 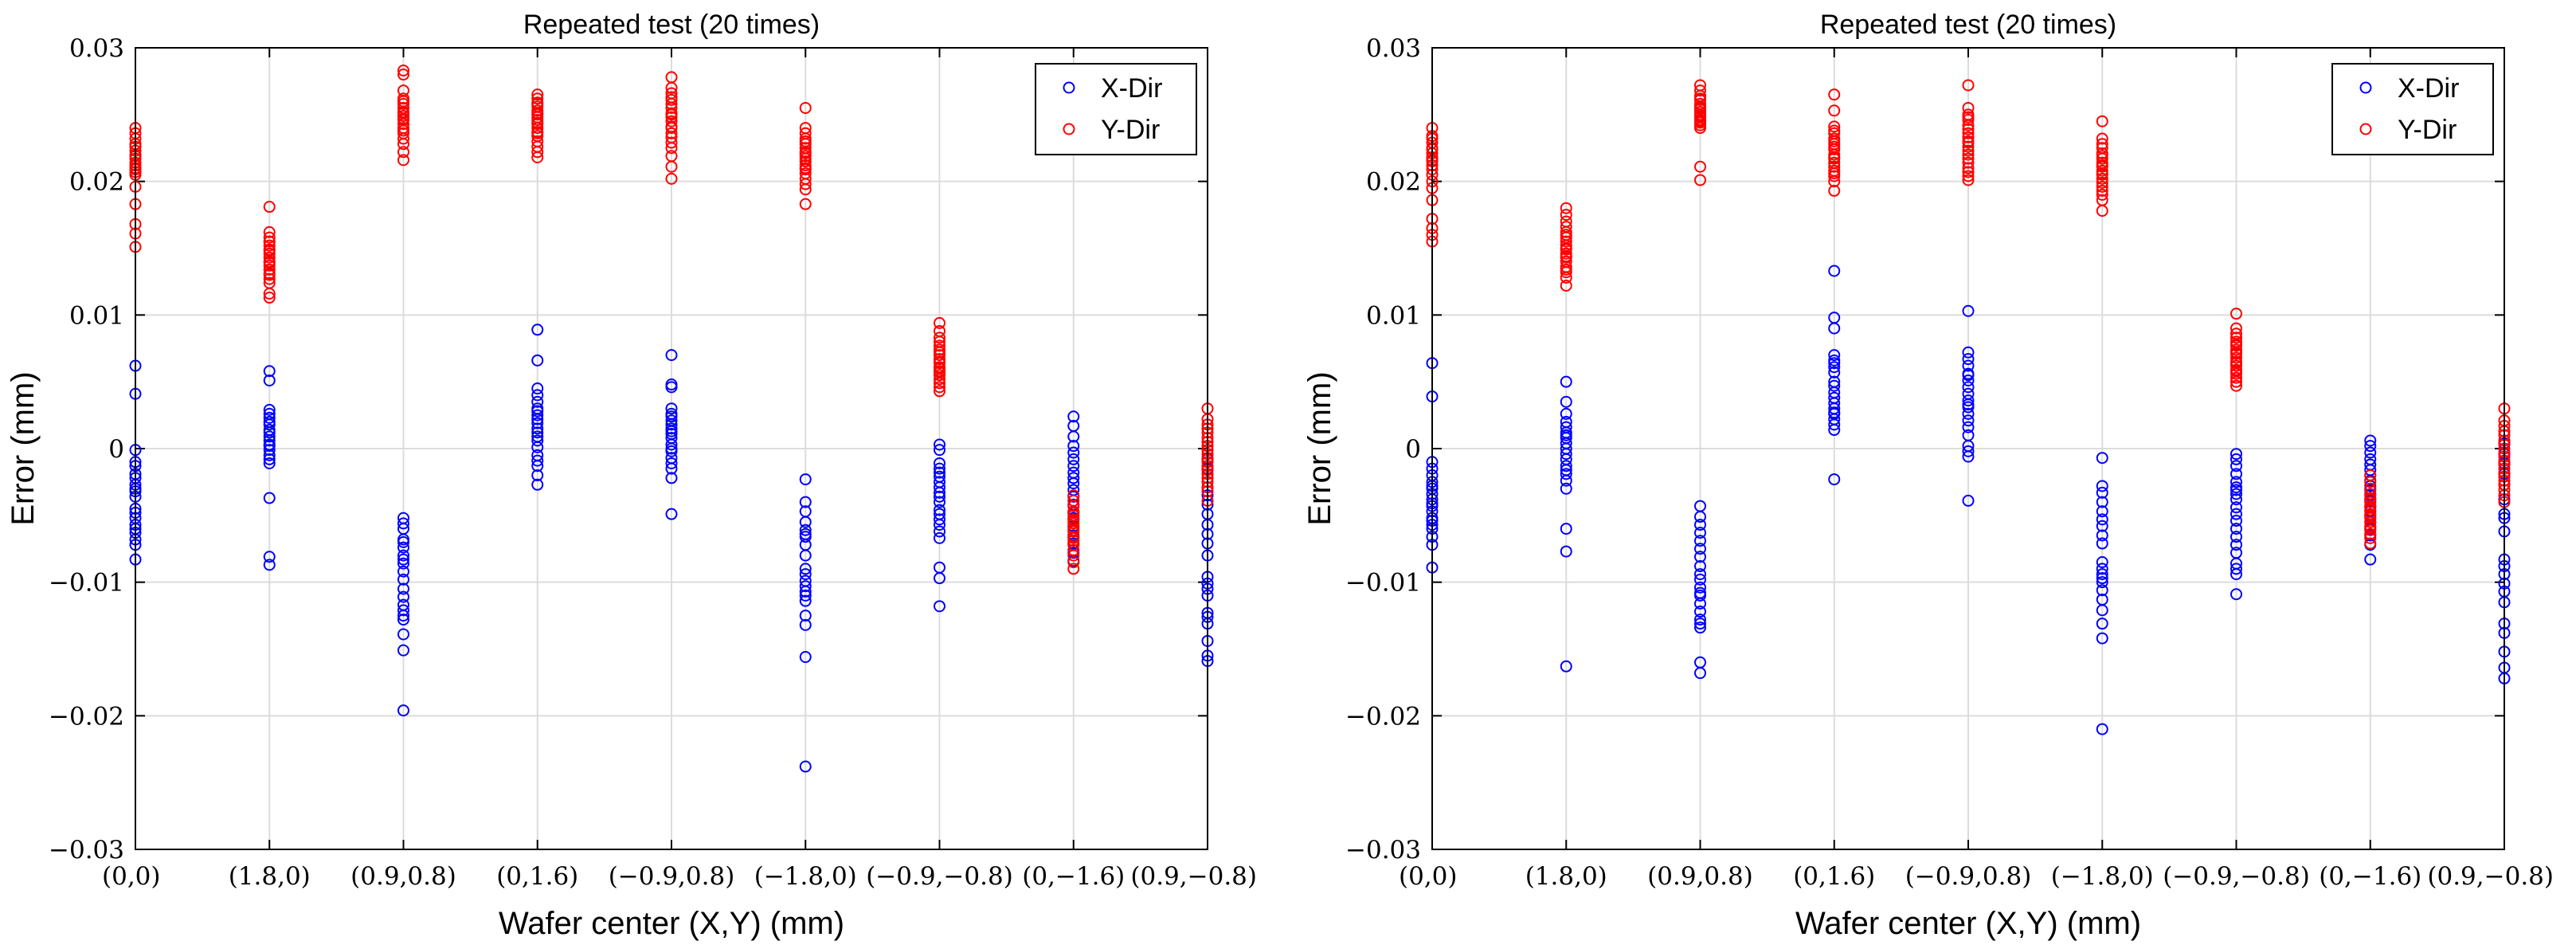 I want to click on x-axis-label: Wafer center (X,Y) (mm), so click(x=1968, y=923).